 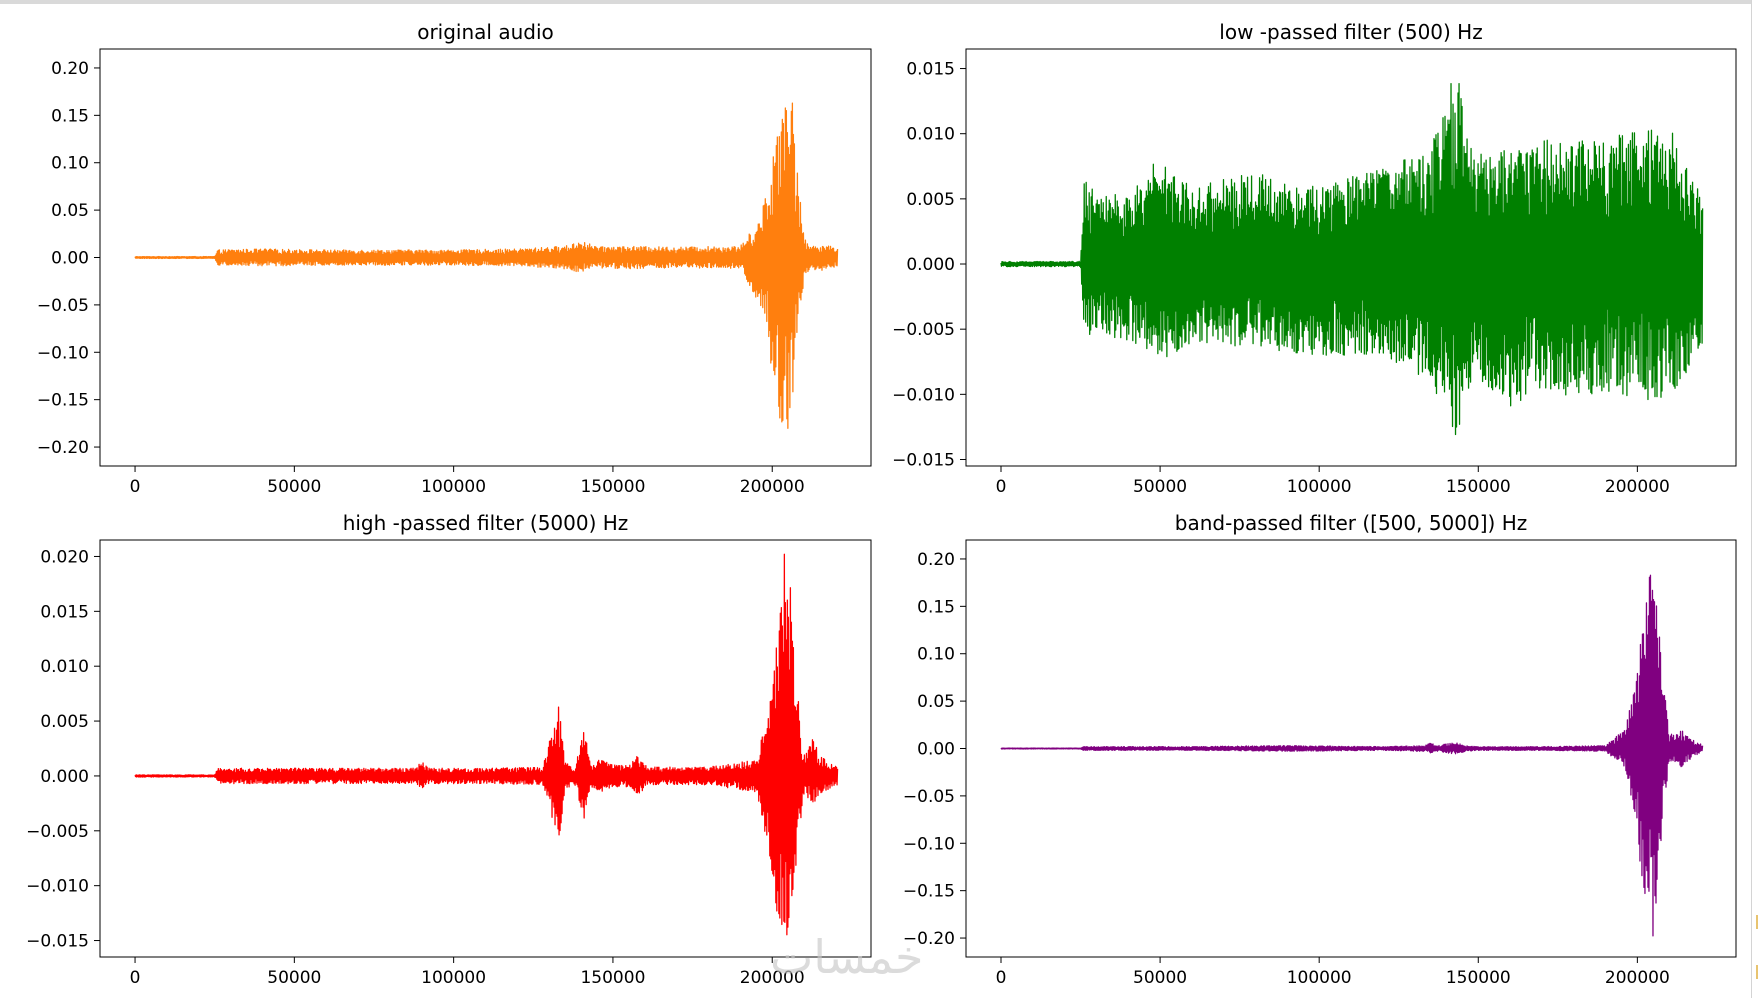 What do you see at coordinates (486, 523) in the screenshot?
I see `chart-title: high -passed filter (5000) Hz` at bounding box center [486, 523].